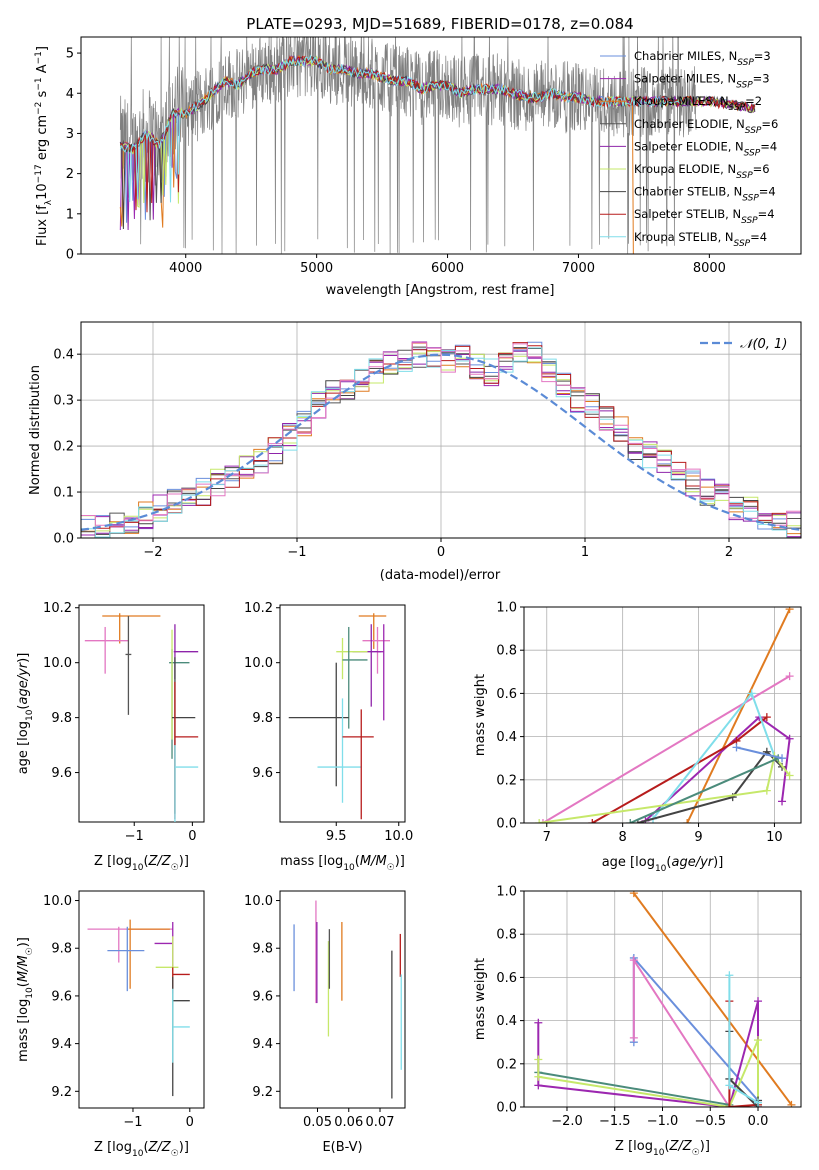  What do you see at coordinates (380, 1122) in the screenshot?
I see `x-tick-label: 0.07` at bounding box center [380, 1122].